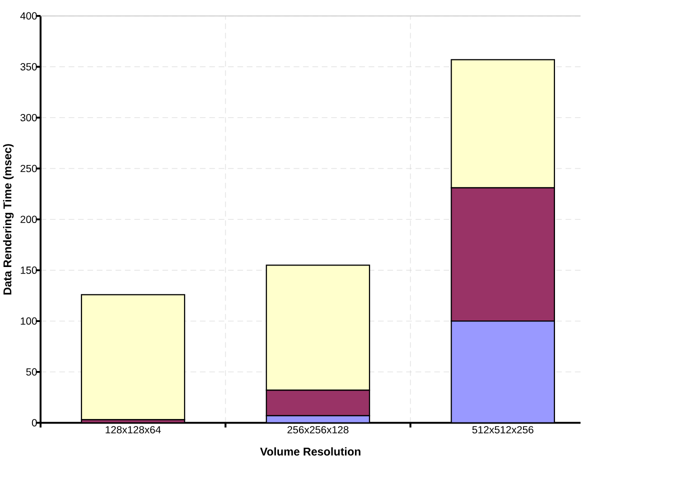  What do you see at coordinates (318, 430) in the screenshot?
I see `x-tick-label: 256x256x128` at bounding box center [318, 430].